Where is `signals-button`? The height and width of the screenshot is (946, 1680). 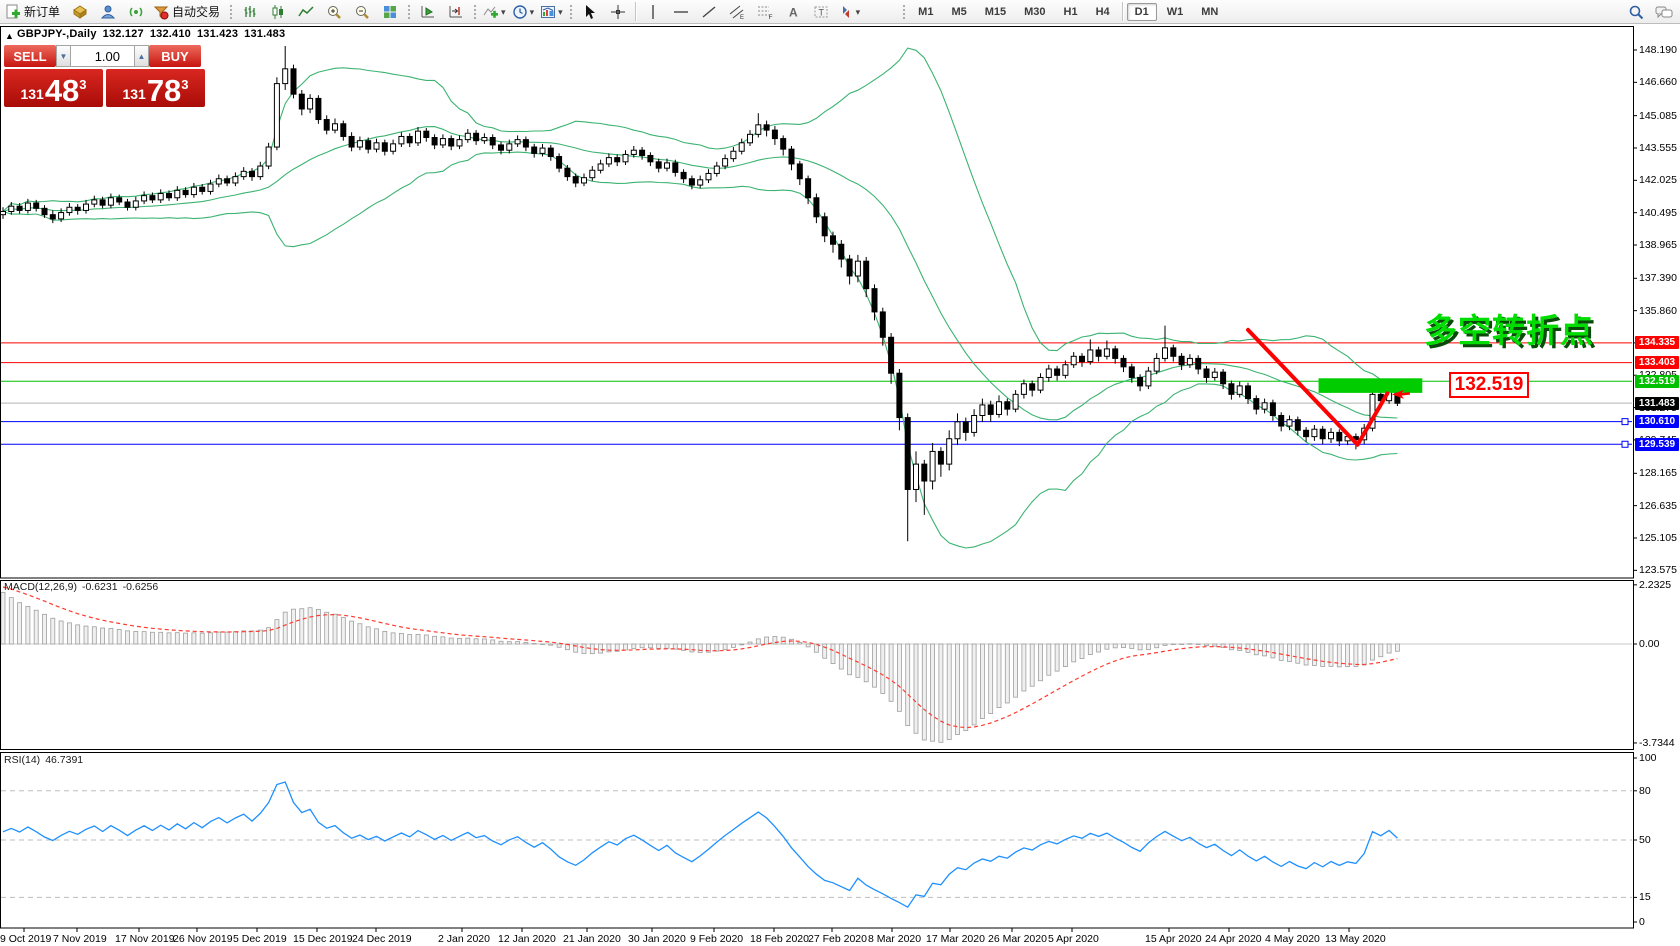
signals-button is located at coordinates (136, 12).